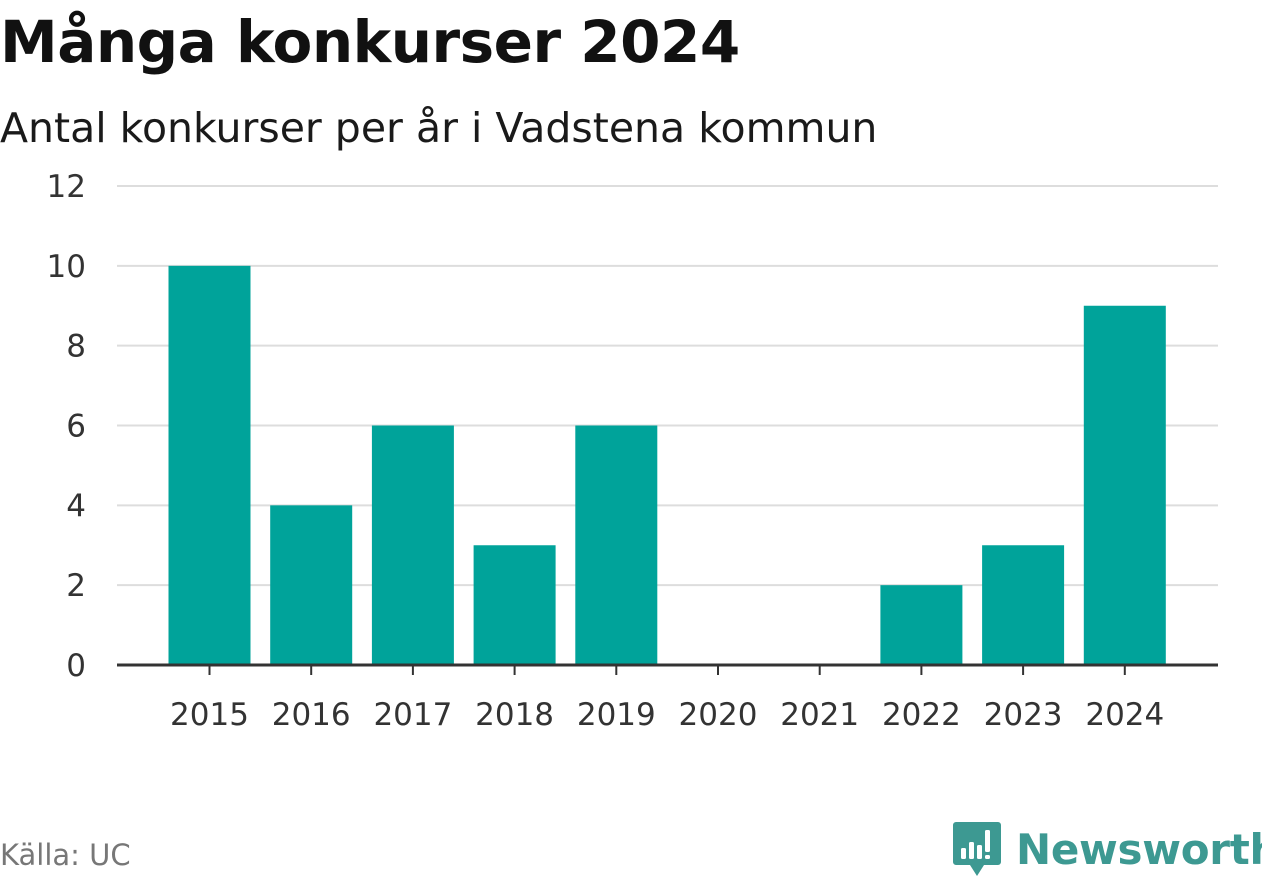  Describe the element at coordinates (76, 506) in the screenshot. I see `y-tick-label: 4` at that location.